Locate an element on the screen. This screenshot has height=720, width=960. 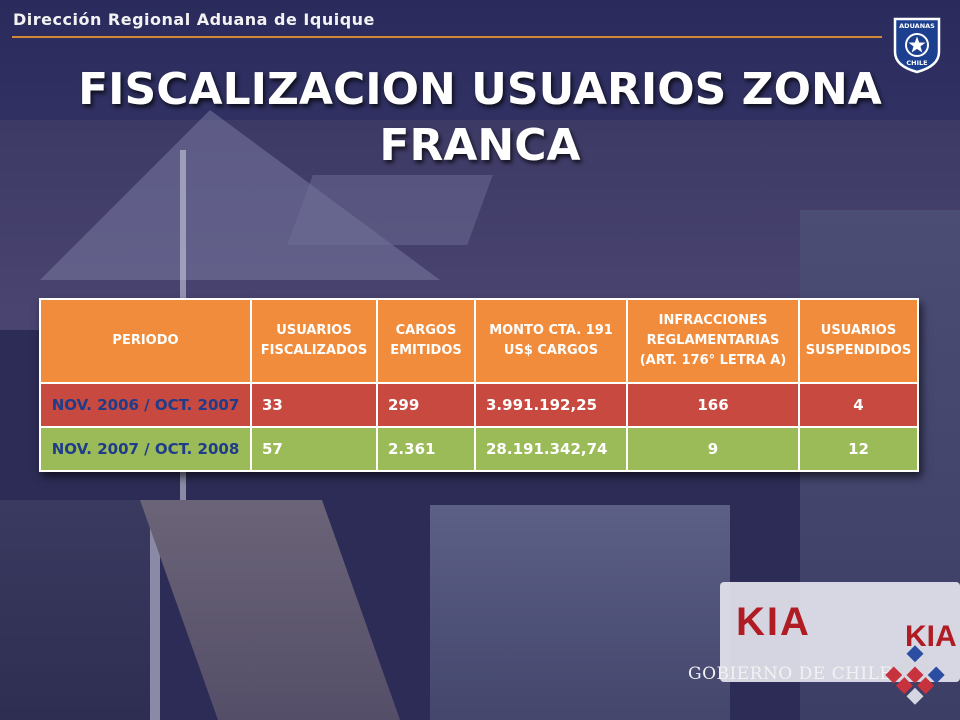
header-divider is located at coordinates (447, 37).